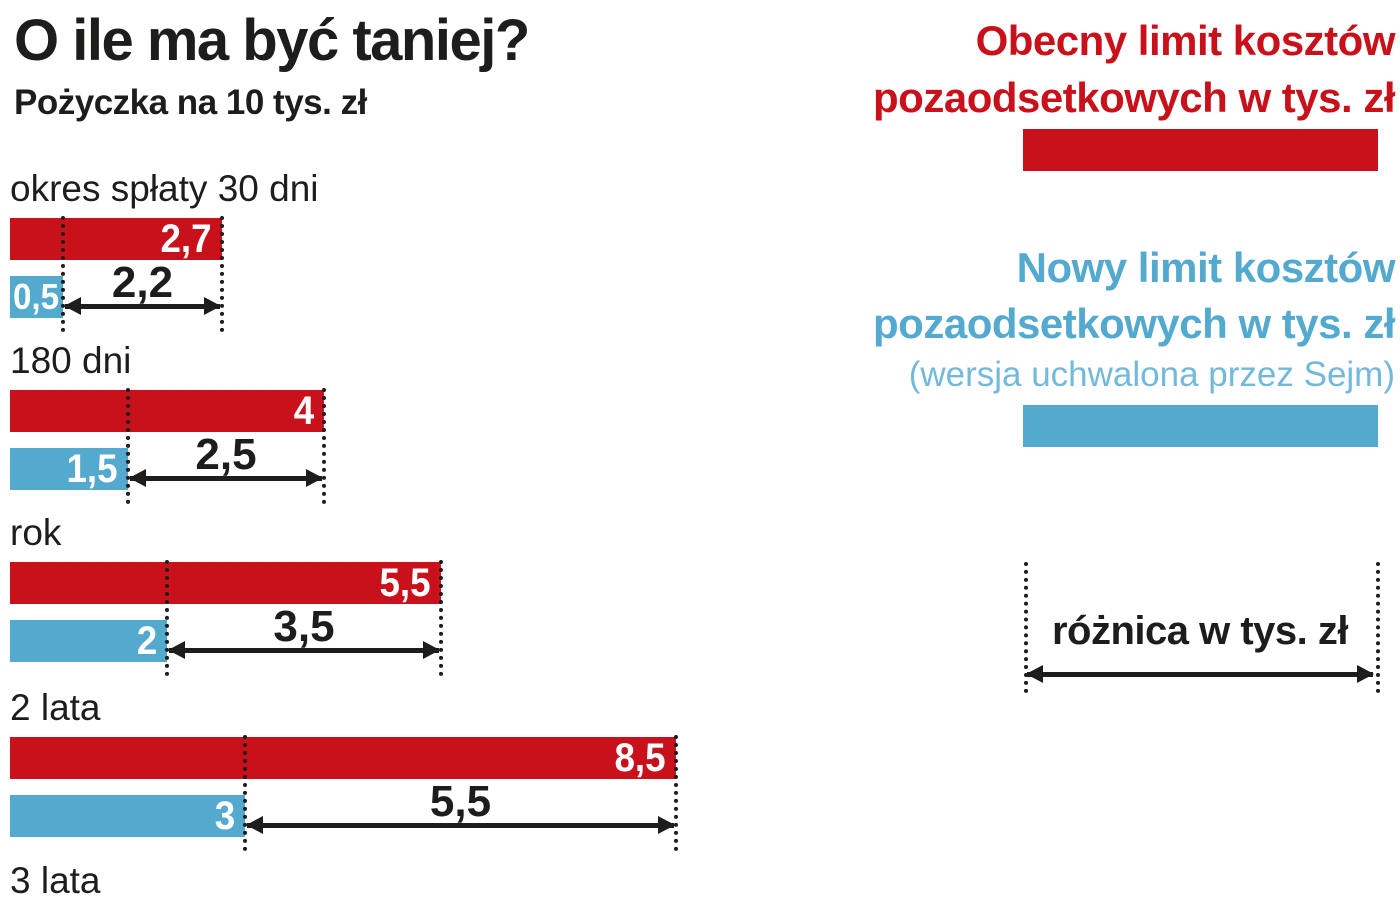 The height and width of the screenshot is (900, 1400). Describe the element at coordinates (146, 641) in the screenshot. I see `new-limit-value: 2` at that location.